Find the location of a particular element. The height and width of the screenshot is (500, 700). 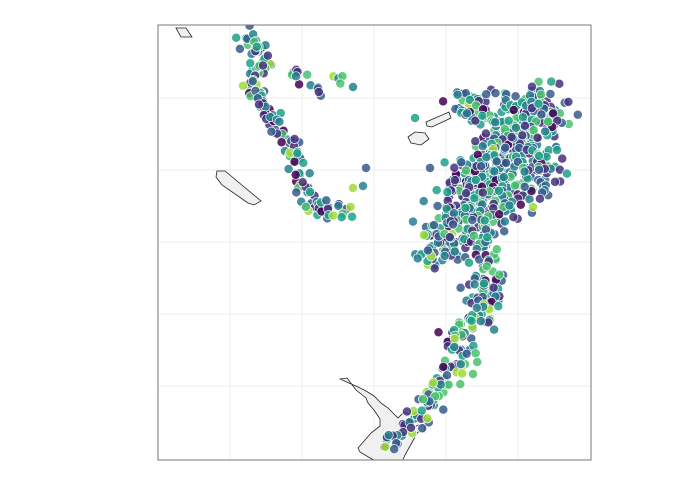

land-islet-east is located at coordinates (438, 119).